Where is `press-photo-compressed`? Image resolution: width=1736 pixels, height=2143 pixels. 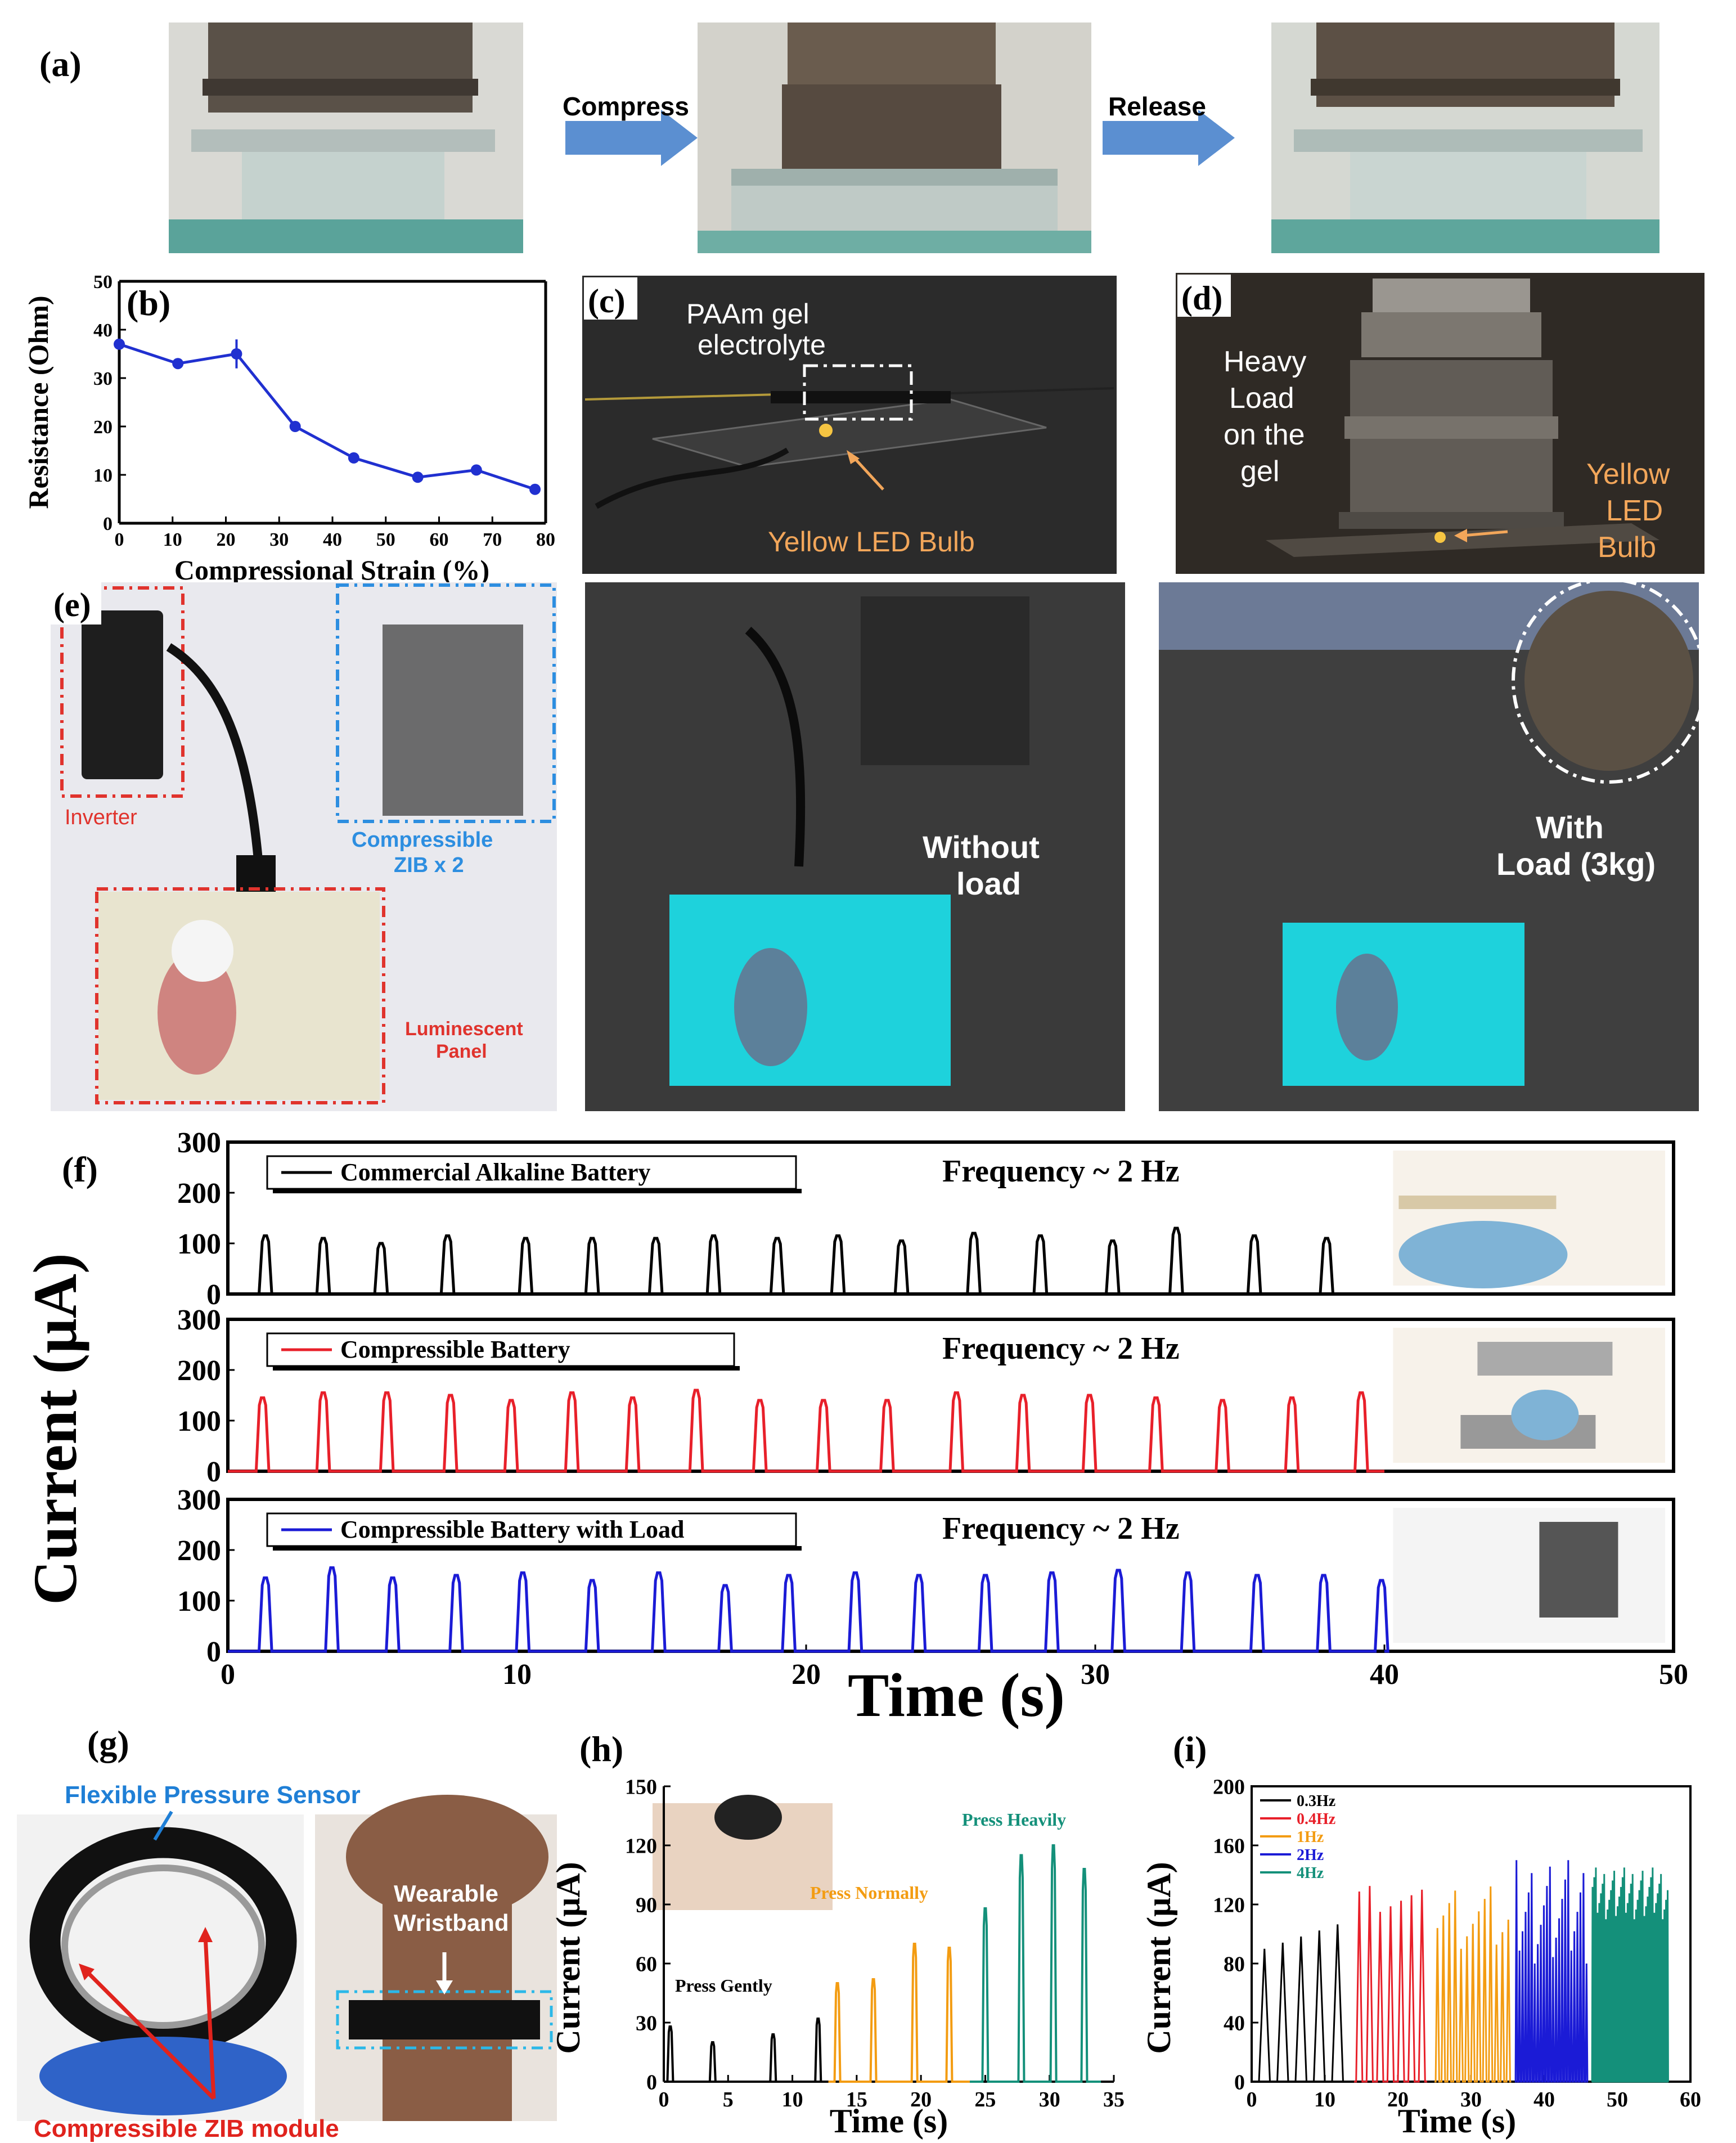
press-photo-compressed is located at coordinates (895, 138).